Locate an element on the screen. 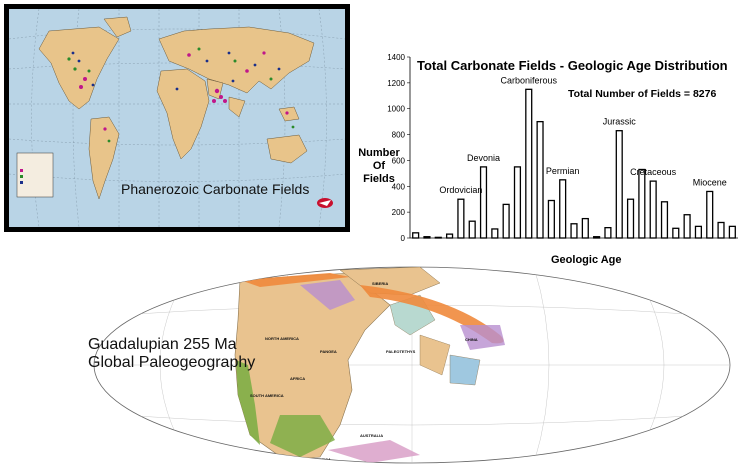 The image size is (750, 465). paleo-caption-line: Guadalupian 255 Ma is located at coordinates (162, 344).